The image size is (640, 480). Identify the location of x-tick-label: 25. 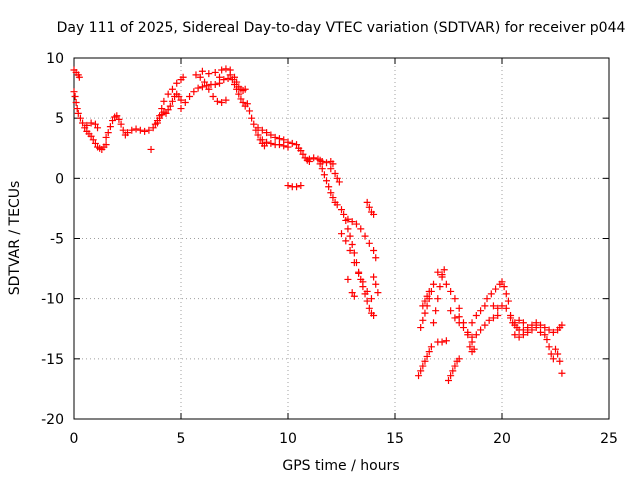
(609, 439).